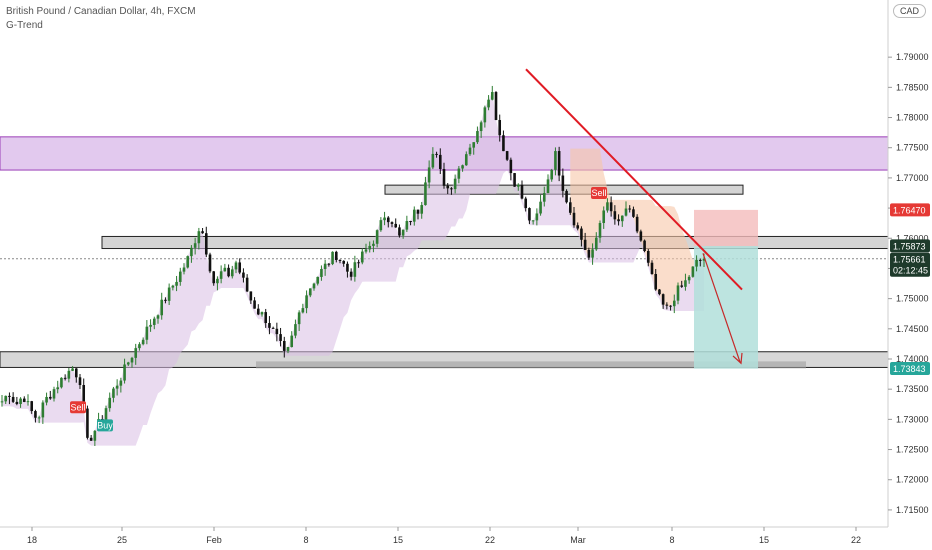  I want to click on x-tick-label: Feb, so click(214, 540).